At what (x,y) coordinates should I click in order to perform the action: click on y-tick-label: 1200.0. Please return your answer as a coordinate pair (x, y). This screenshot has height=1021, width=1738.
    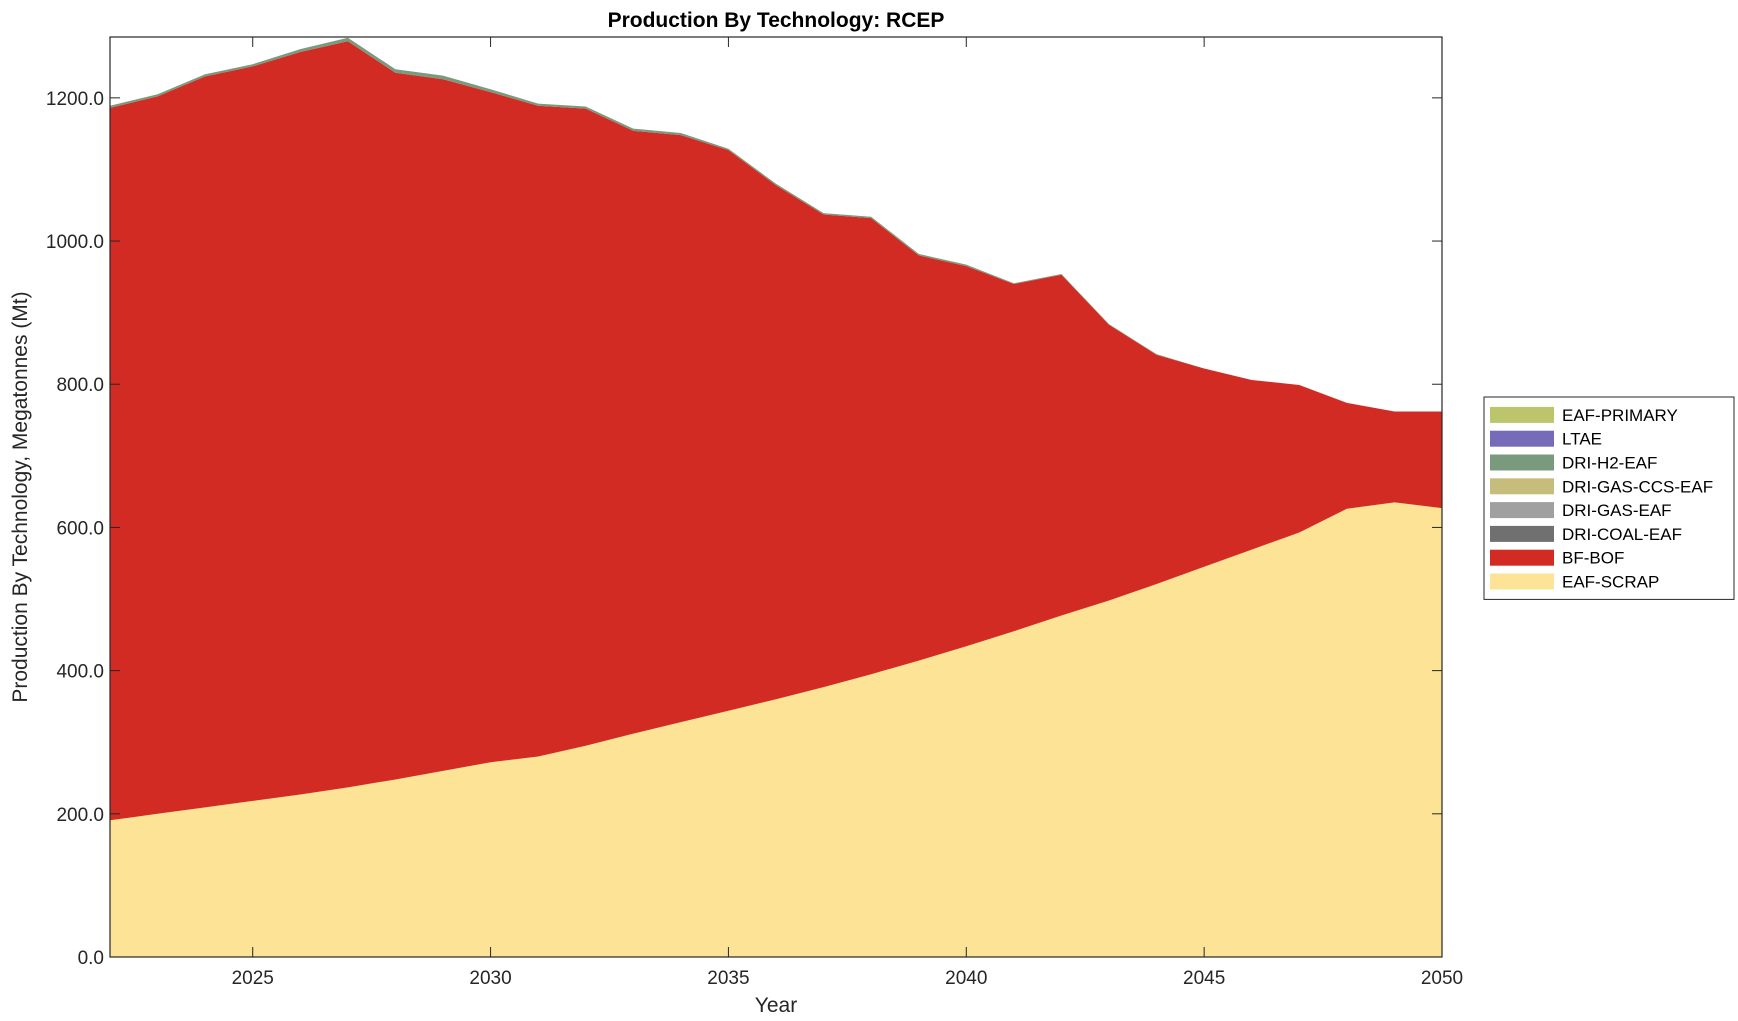
    Looking at the image, I should click on (75, 99).